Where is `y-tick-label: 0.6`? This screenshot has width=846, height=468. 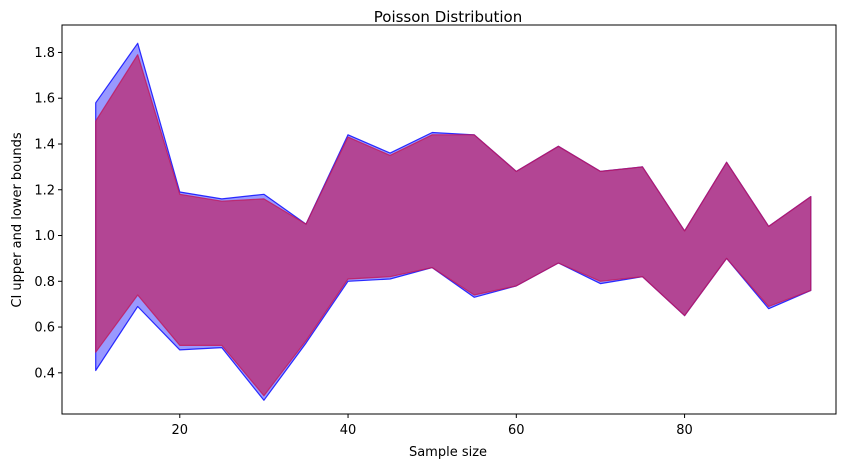 y-tick-label: 0.6 is located at coordinates (44, 328).